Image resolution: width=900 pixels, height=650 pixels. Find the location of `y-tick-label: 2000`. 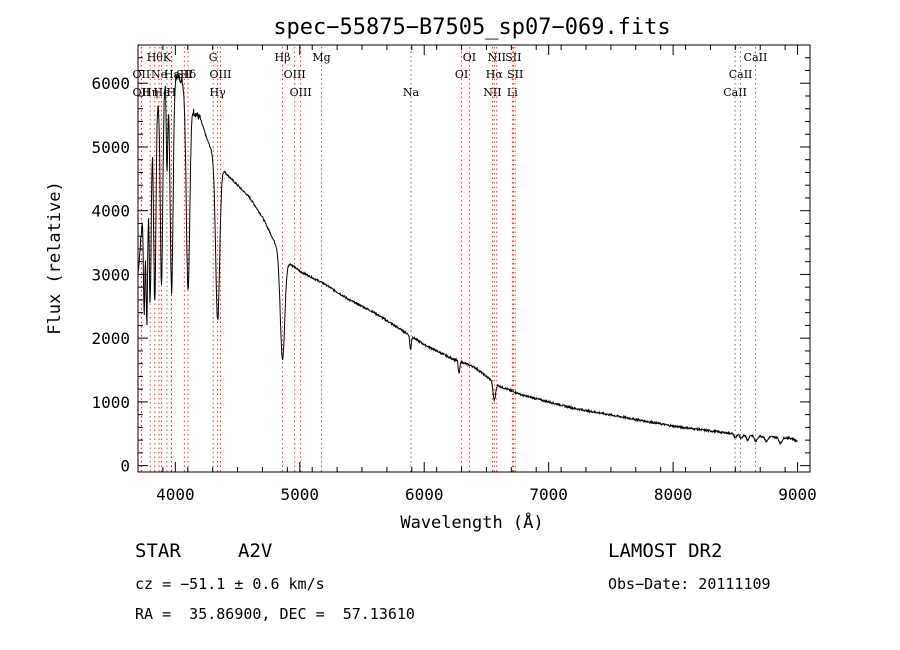

y-tick-label: 2000 is located at coordinates (110, 338).